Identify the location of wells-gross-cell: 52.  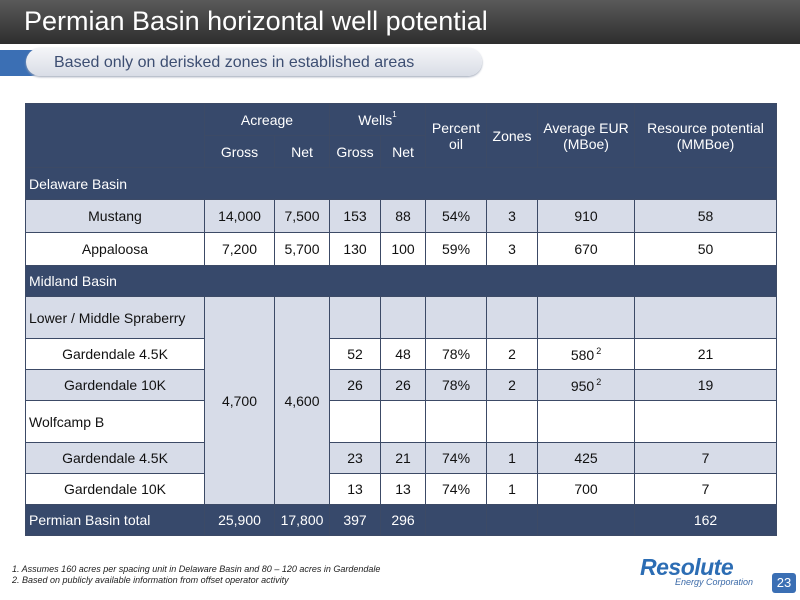
(355, 354).